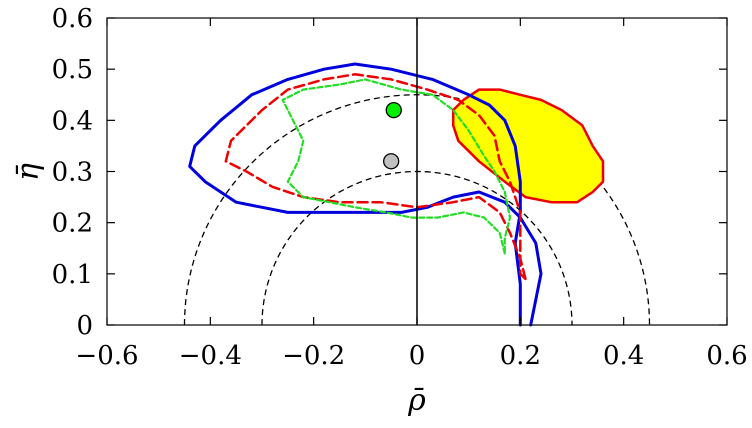 The height and width of the screenshot is (428, 752). I want to click on x-tick-label: −0.6, so click(106, 356).